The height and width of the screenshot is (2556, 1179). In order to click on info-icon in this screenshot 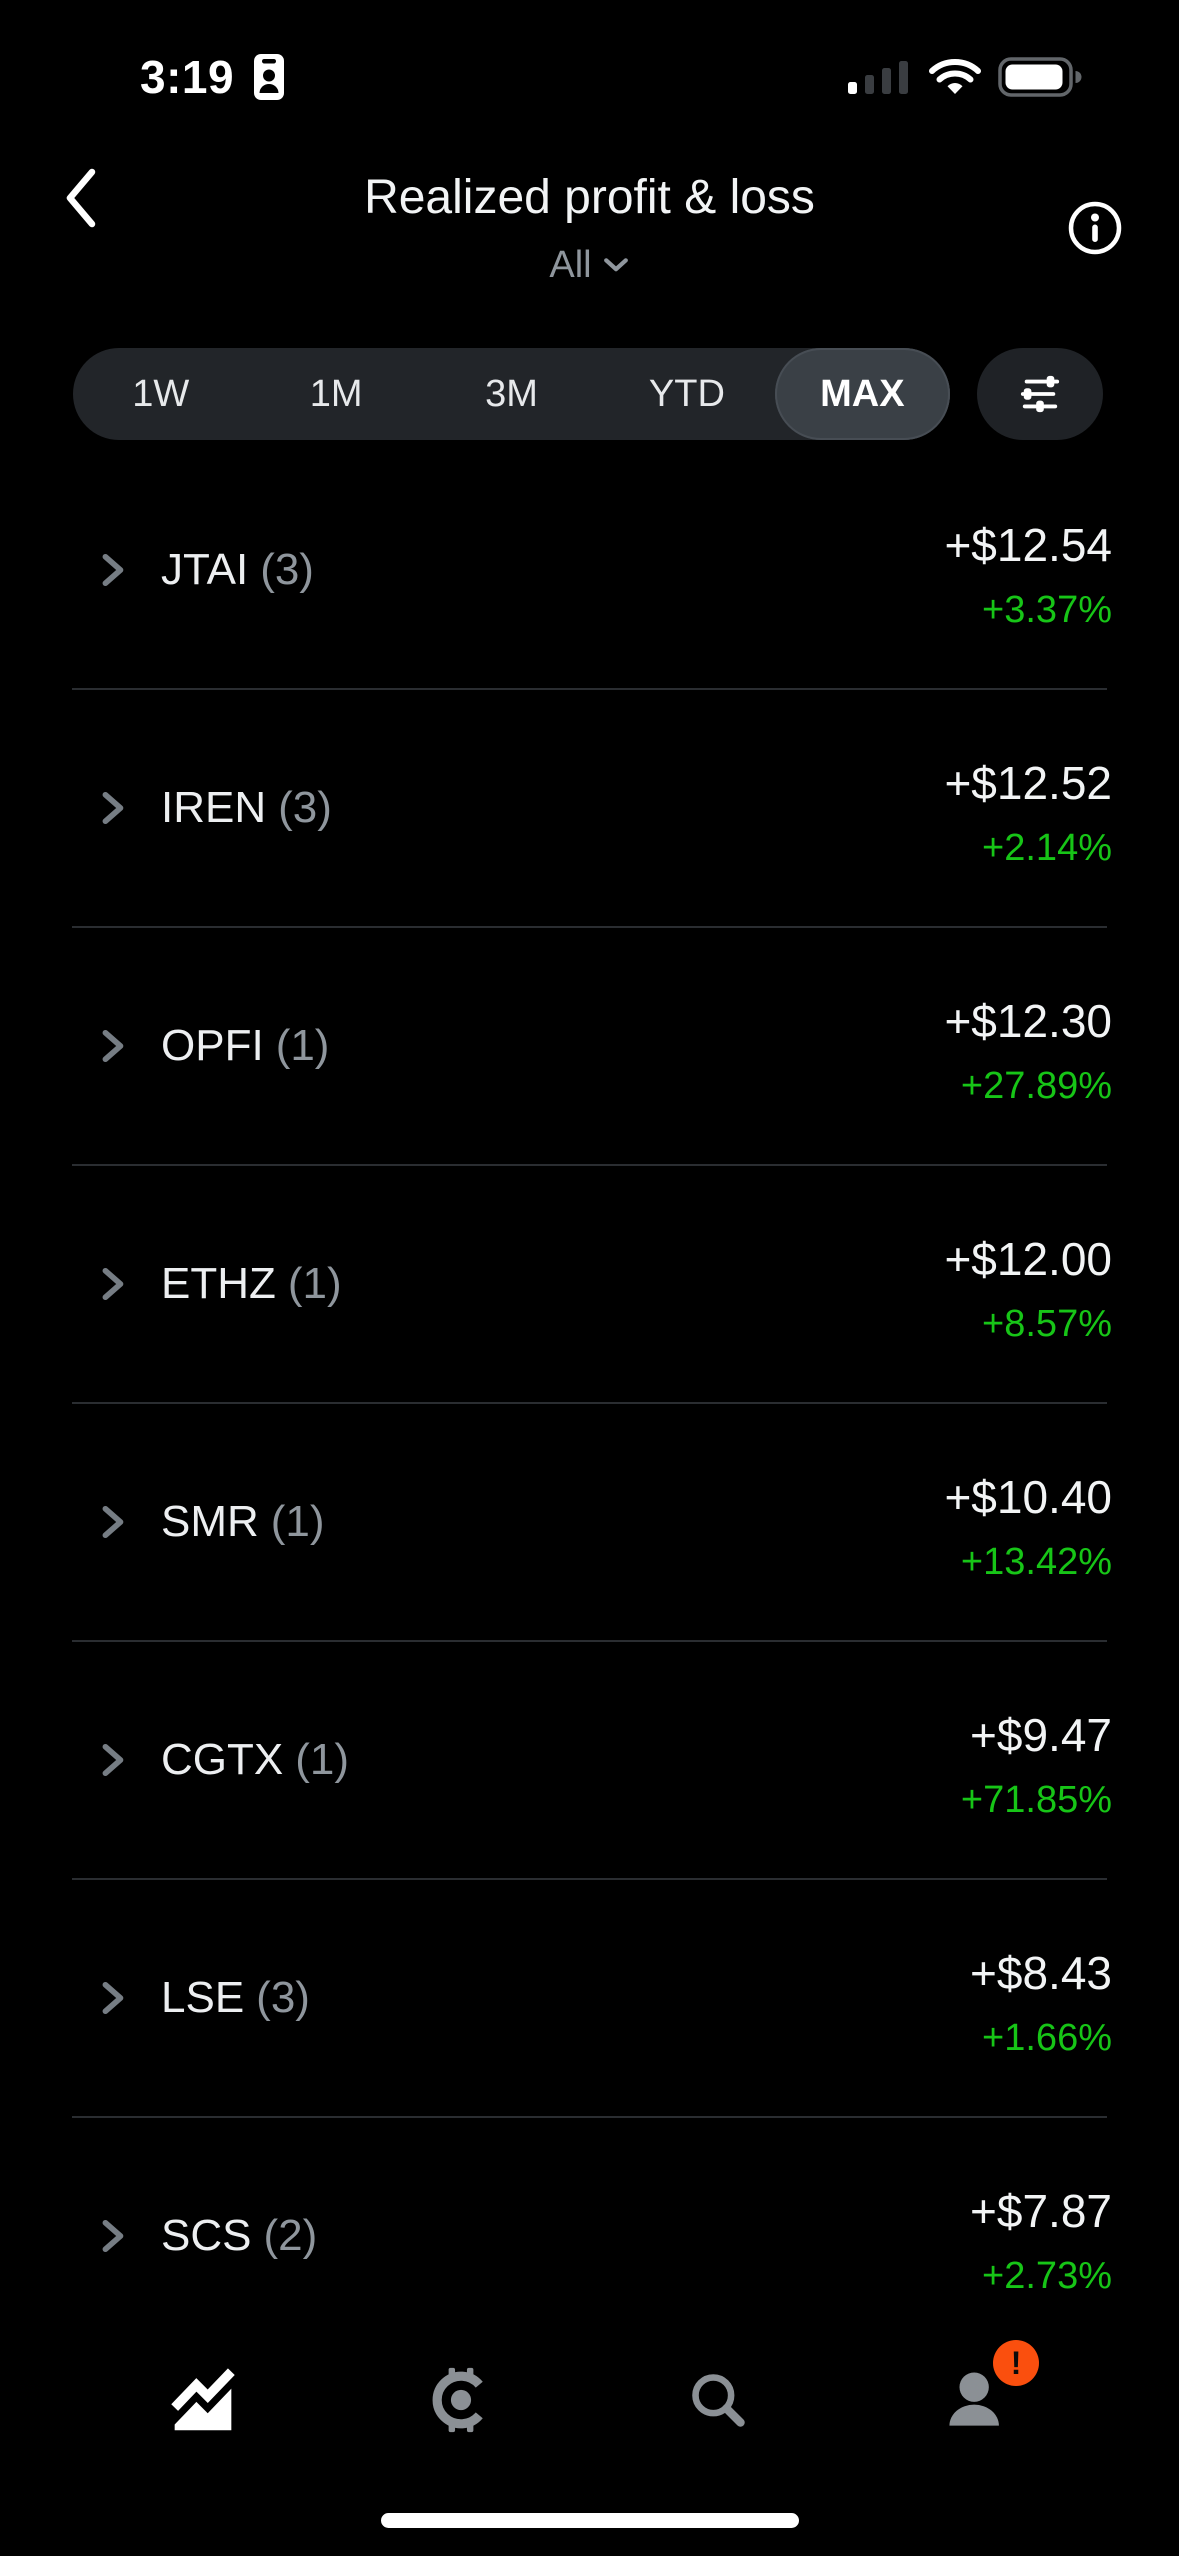, I will do `click(1095, 228)`.